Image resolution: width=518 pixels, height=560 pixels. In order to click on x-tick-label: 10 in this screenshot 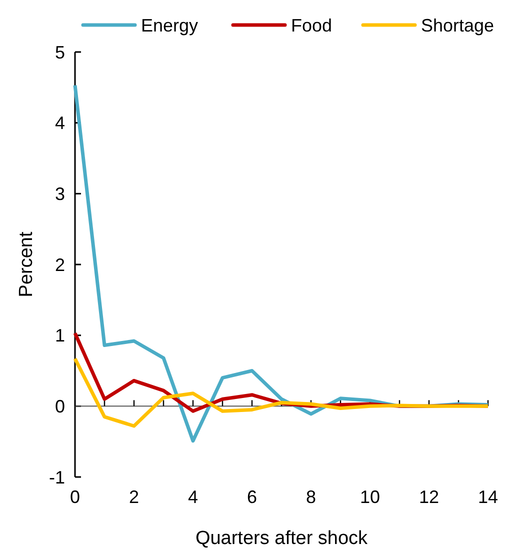, I will do `click(370, 497)`.